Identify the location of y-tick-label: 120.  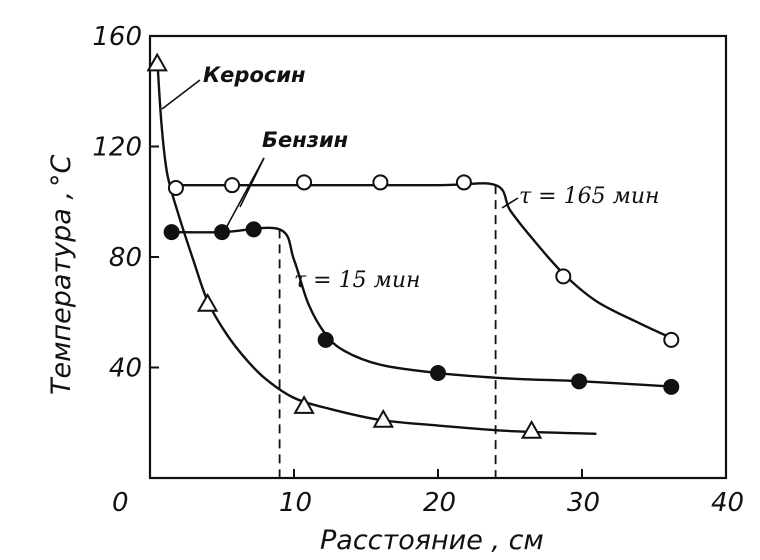
(117, 148).